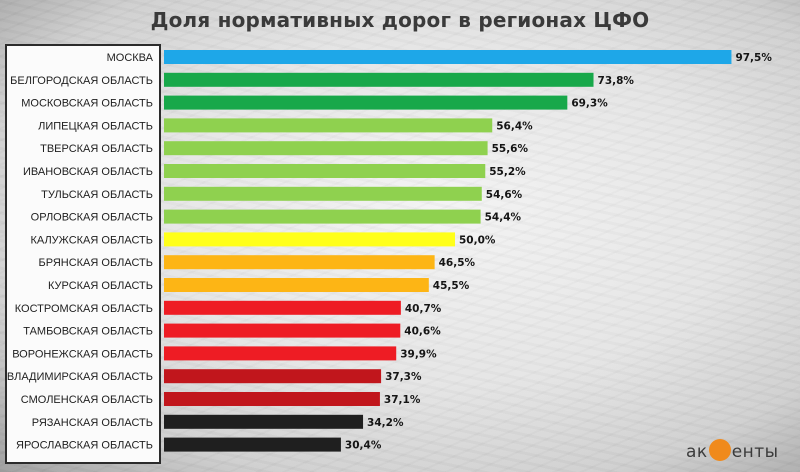  I want to click on data-label: 69,3%, so click(589, 104).